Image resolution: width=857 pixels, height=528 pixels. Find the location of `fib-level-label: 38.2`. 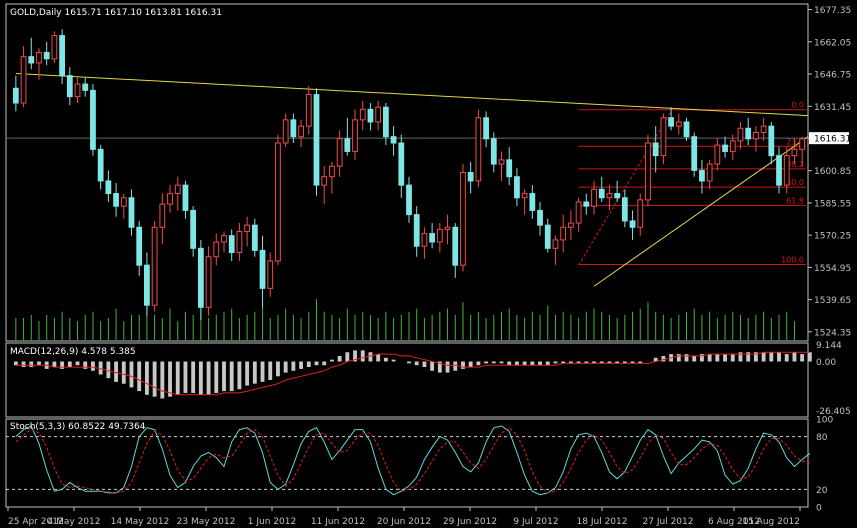

fib-level-label: 38.2 is located at coordinates (795, 164).